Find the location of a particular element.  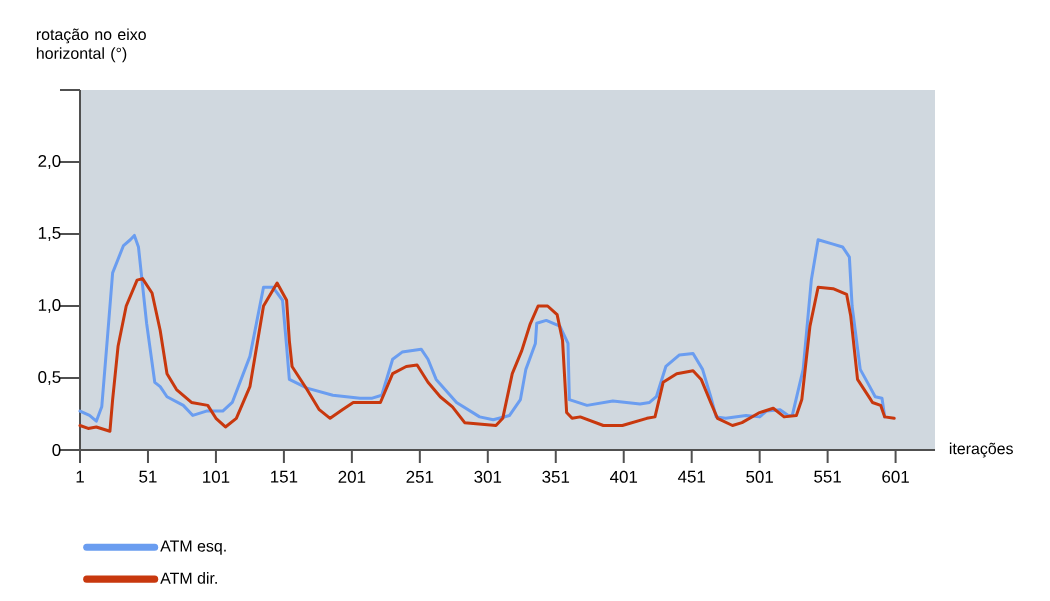

x-tick-label: 201 is located at coordinates (352, 476).